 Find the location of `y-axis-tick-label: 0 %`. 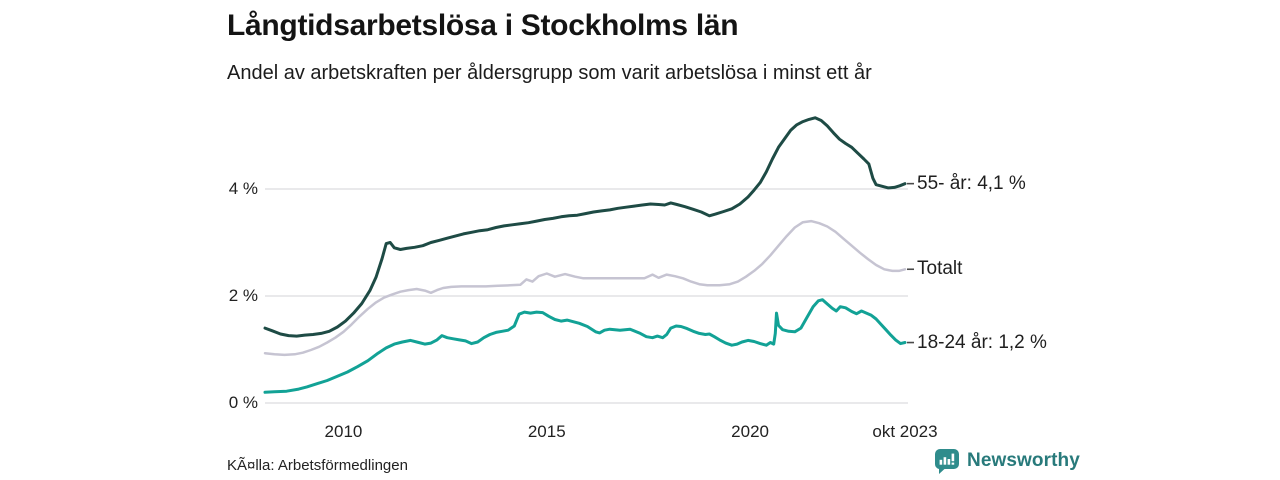

y-axis-tick-label: 0 % is located at coordinates (243, 402).